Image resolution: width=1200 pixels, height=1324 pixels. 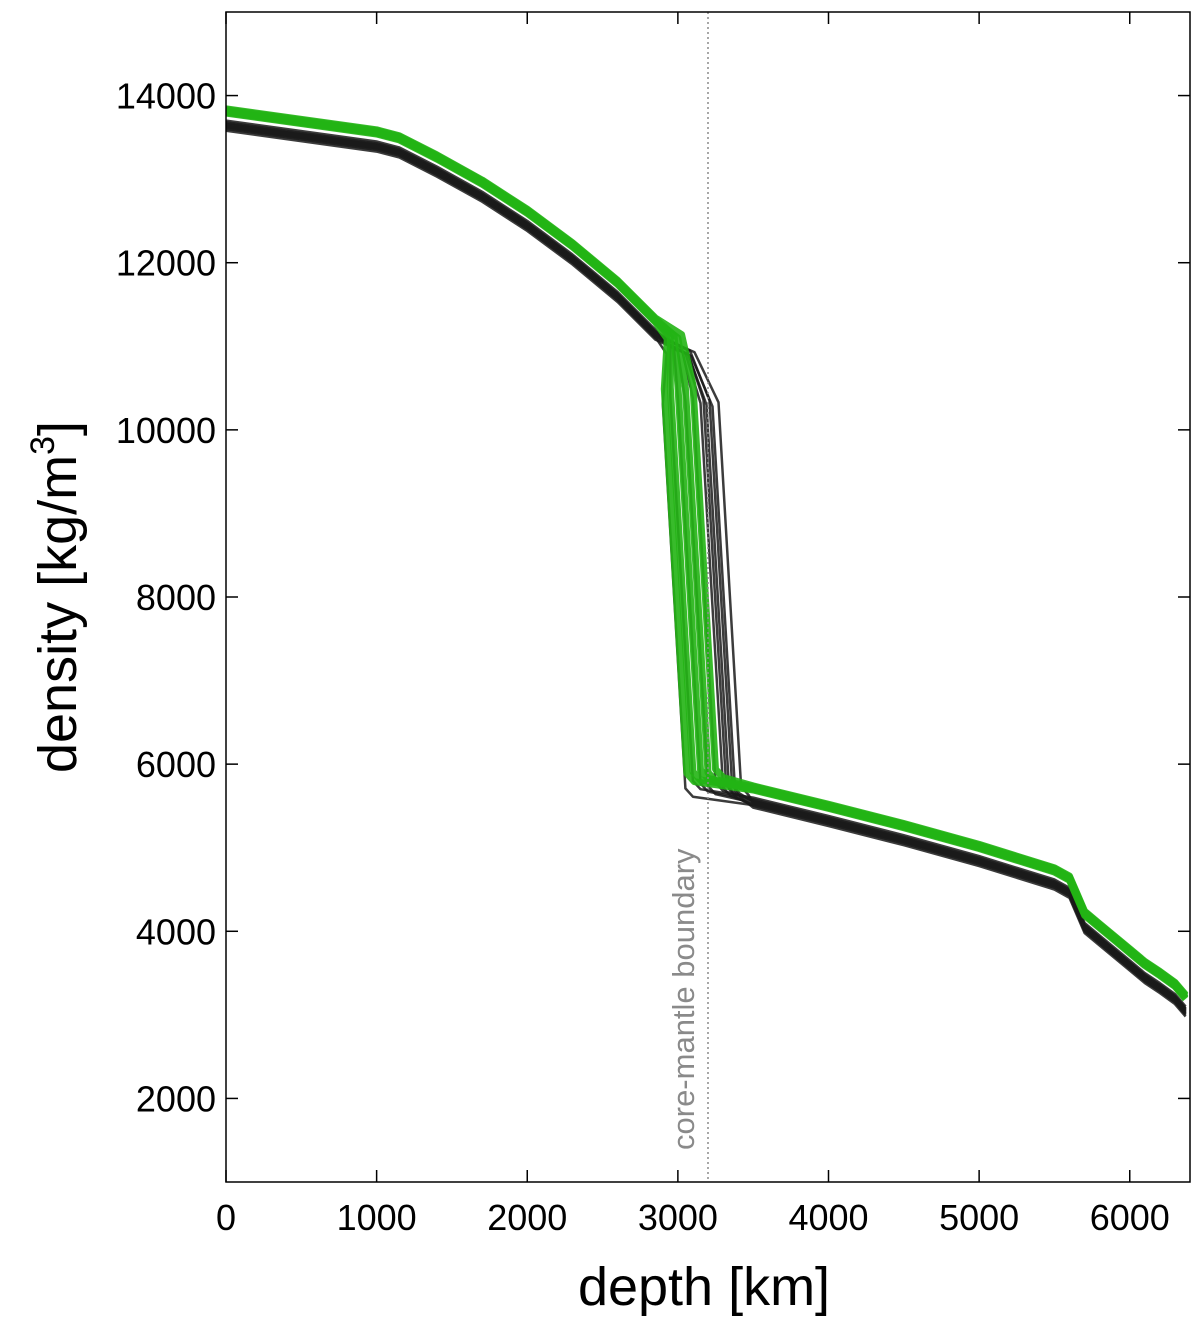 What do you see at coordinates (56, 597) in the screenshot?
I see `y-axis-title: density [kg/m3]` at bounding box center [56, 597].